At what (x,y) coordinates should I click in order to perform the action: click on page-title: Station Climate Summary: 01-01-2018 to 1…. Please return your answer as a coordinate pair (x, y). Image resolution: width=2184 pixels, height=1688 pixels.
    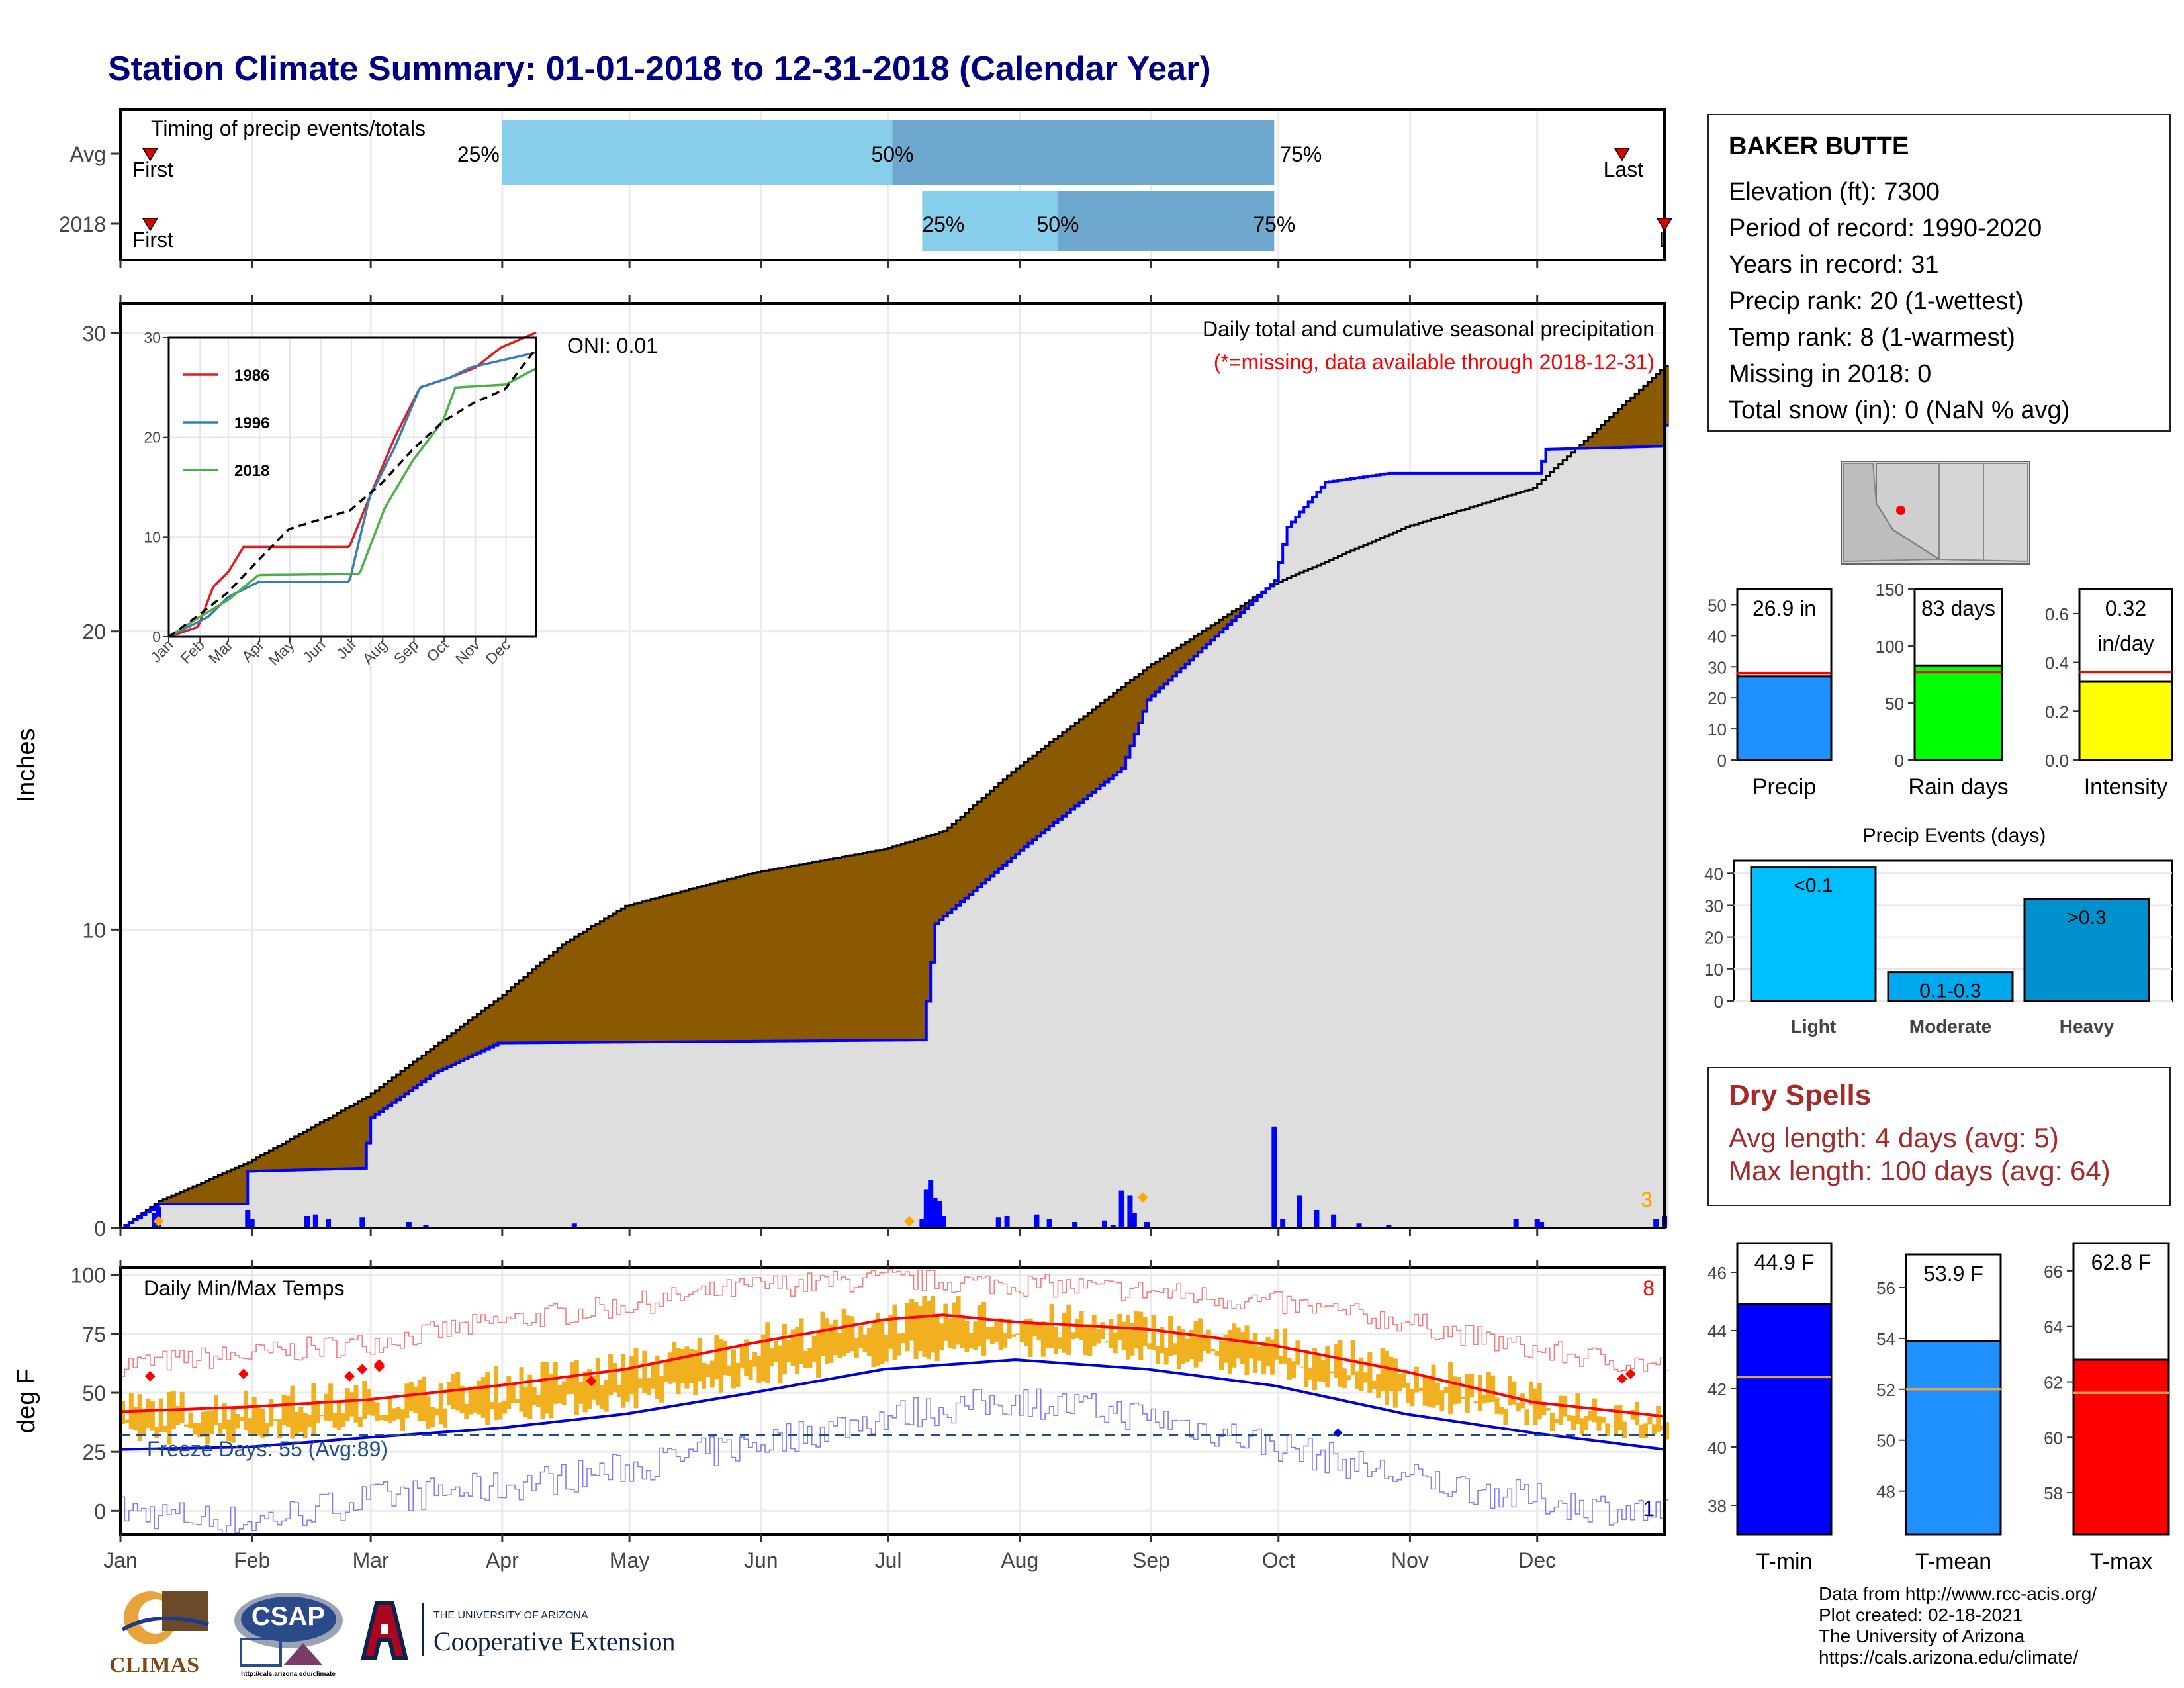
    Looking at the image, I should click on (659, 69).